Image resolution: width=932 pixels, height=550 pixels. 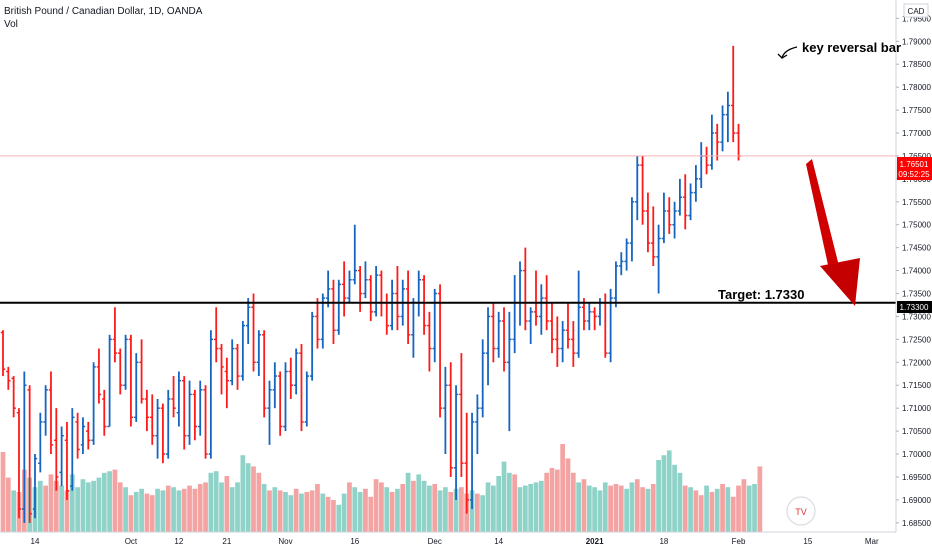 I want to click on currency-box, so click(x=916, y=10).